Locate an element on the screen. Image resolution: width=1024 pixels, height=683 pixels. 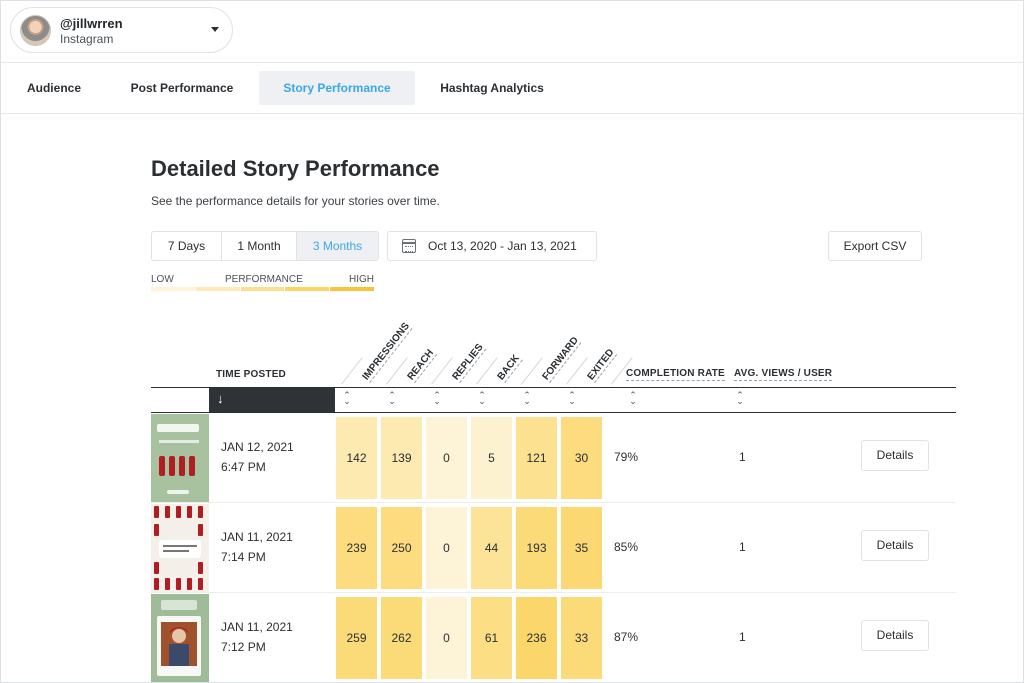
column-forward: FORWARD is located at coordinates (561, 359).